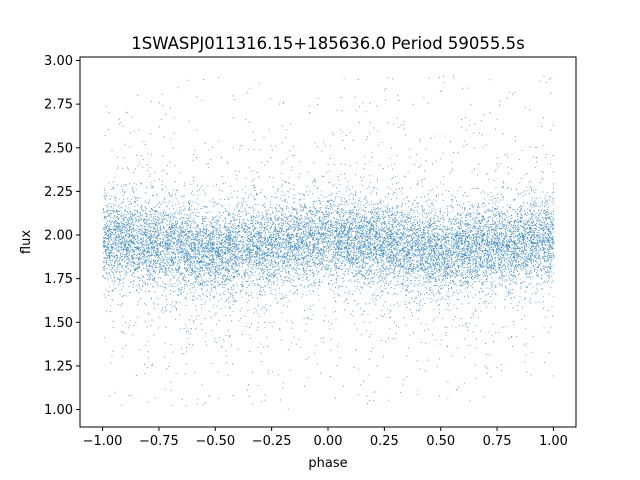 The width and height of the screenshot is (640, 480). What do you see at coordinates (553, 441) in the screenshot?
I see `x-tick-label: 1.00` at bounding box center [553, 441].